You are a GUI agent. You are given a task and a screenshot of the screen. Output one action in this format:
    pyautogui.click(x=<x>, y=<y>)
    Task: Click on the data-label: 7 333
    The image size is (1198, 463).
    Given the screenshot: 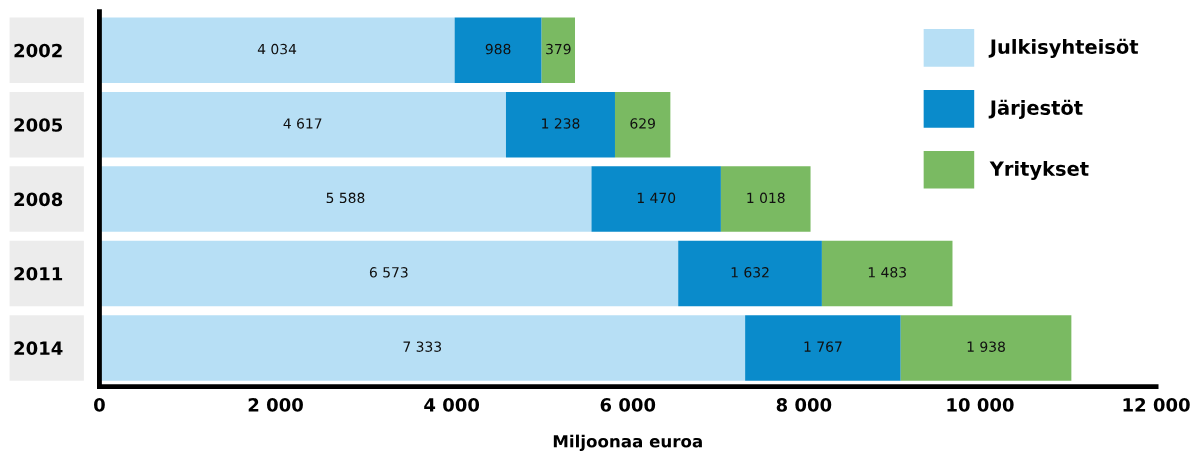 What is the action you would take?
    pyautogui.click(x=422, y=346)
    